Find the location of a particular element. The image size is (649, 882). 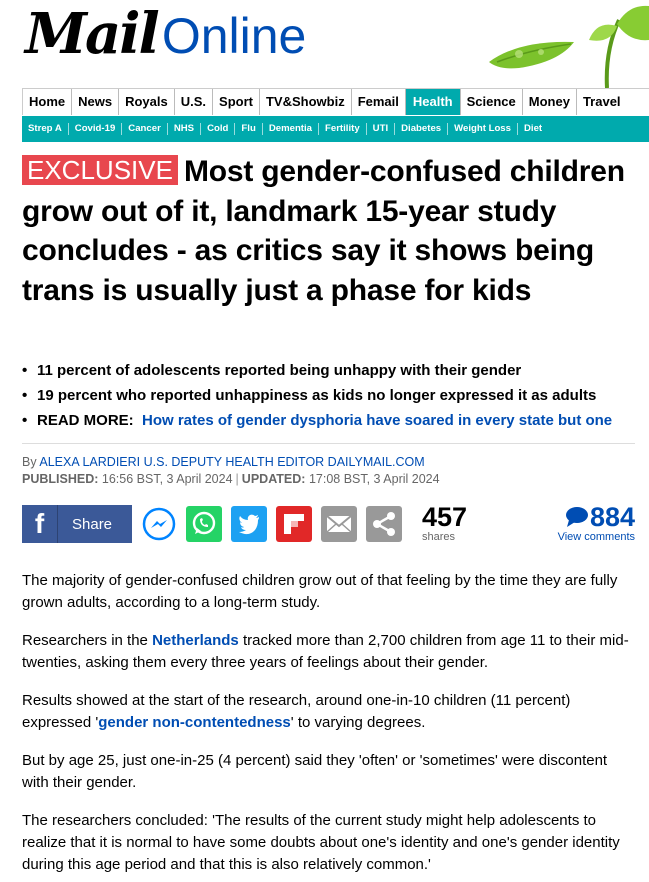

gender-non-contentedness-link: gender non-contentedness is located at coordinates (194, 722).